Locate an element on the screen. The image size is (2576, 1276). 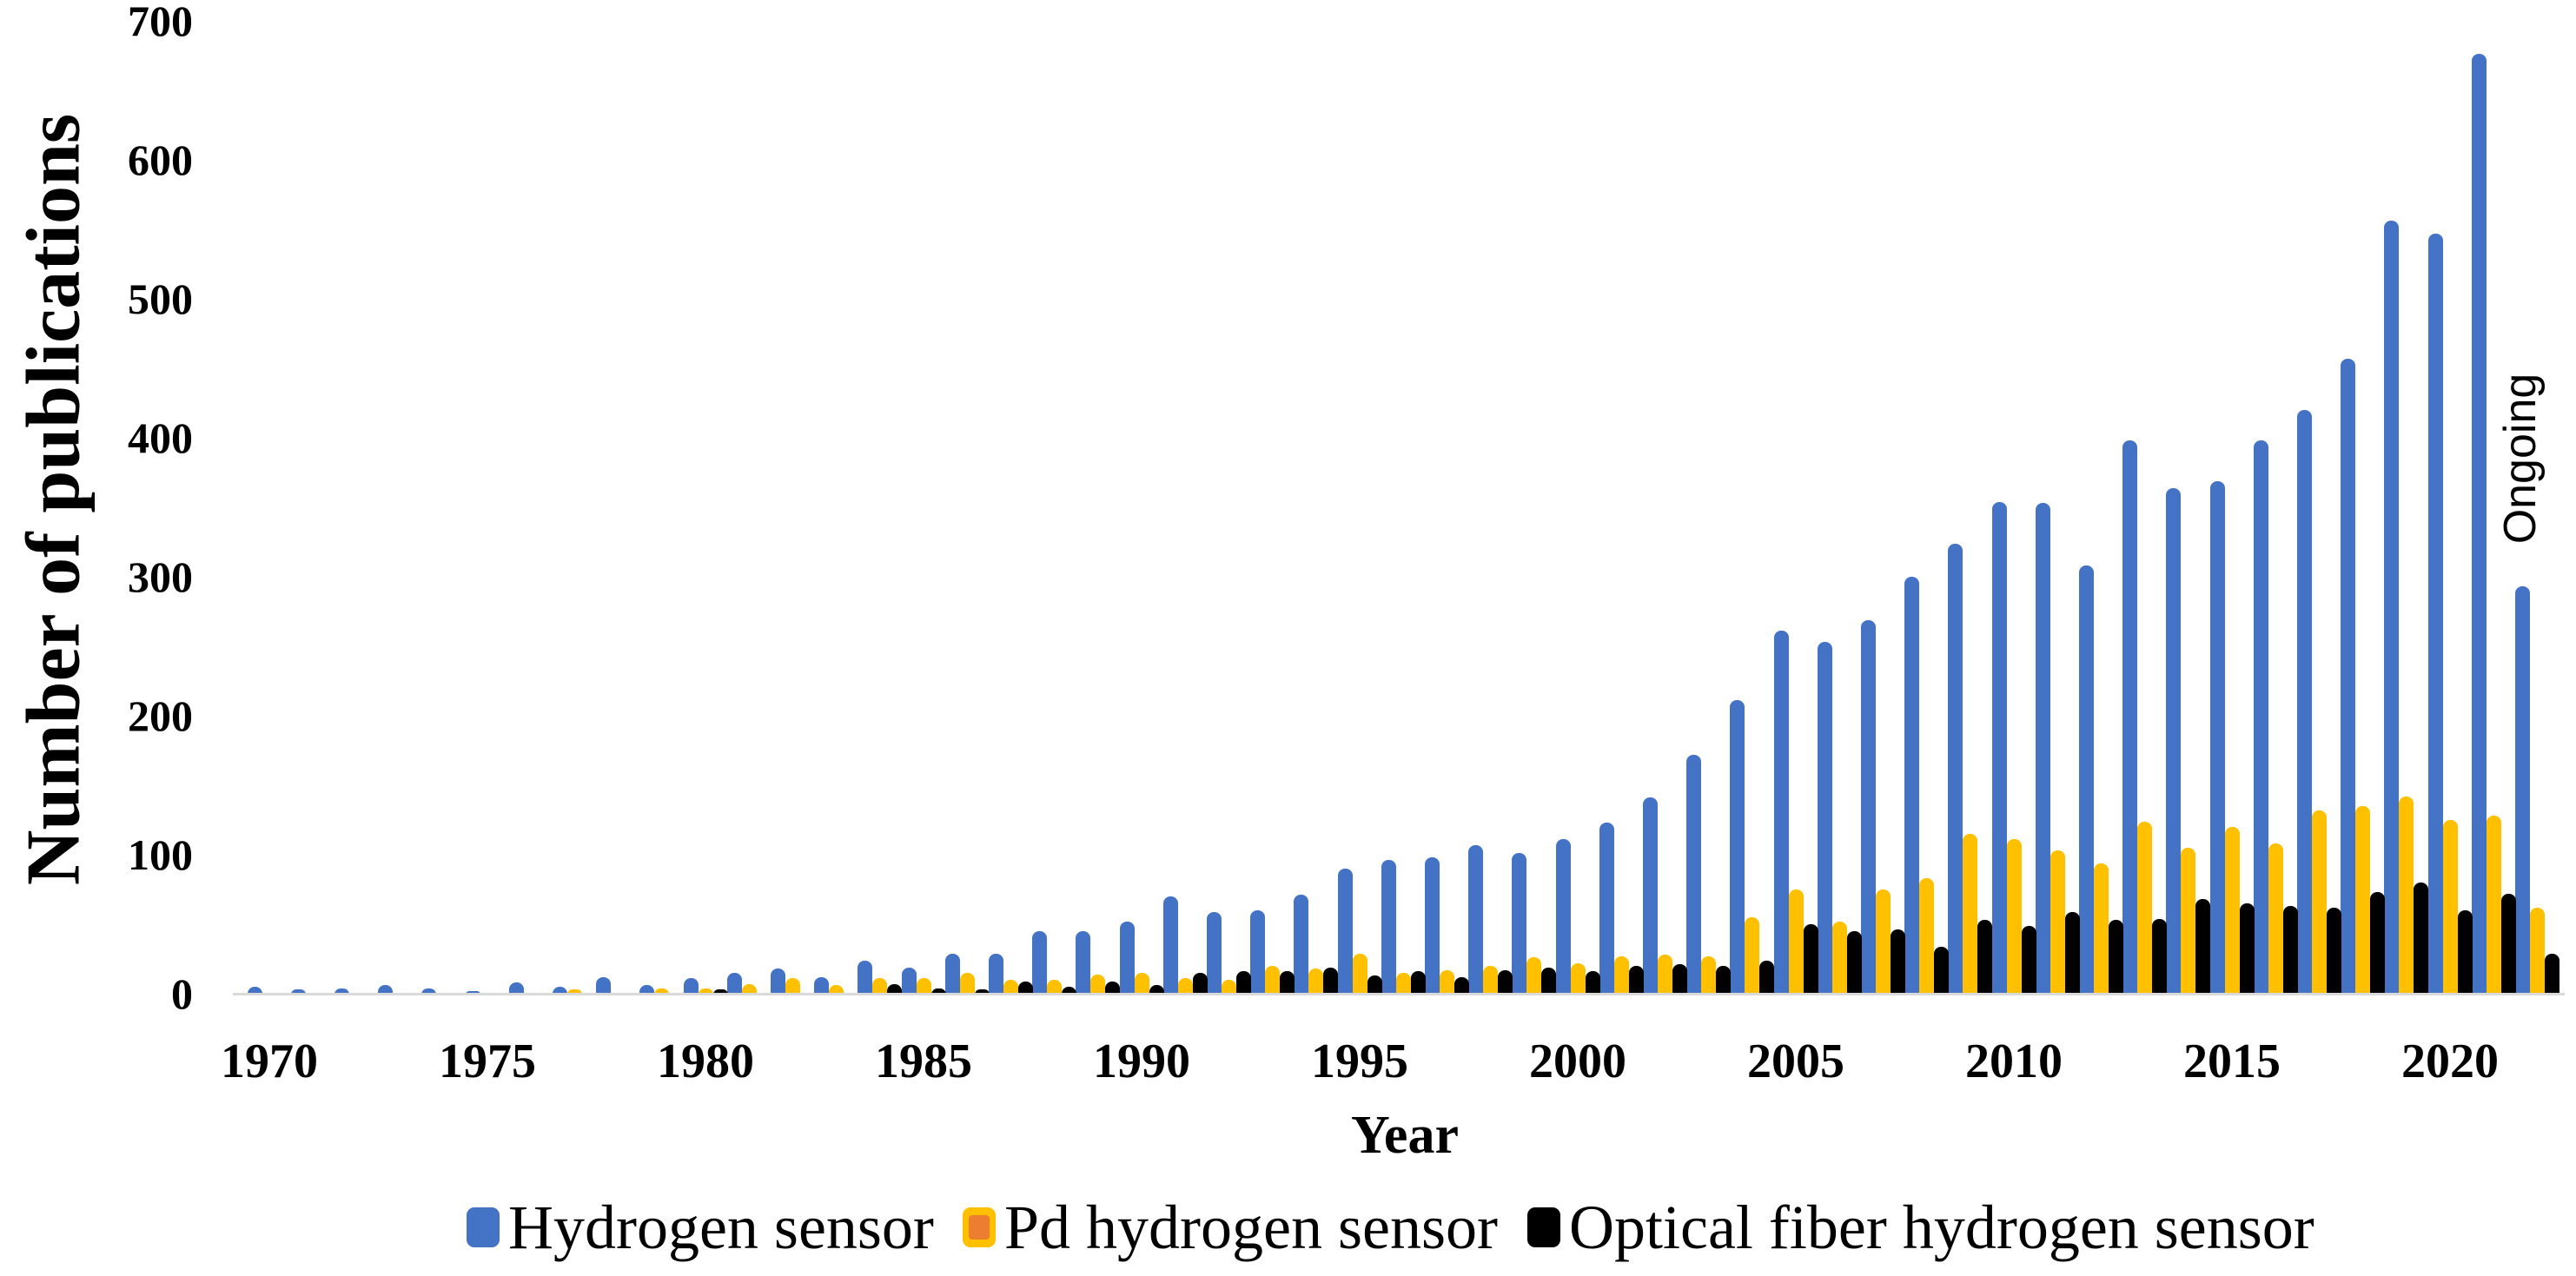
bar-pd-hydrogen-sensor-2009 is located at coordinates (1970, 915).